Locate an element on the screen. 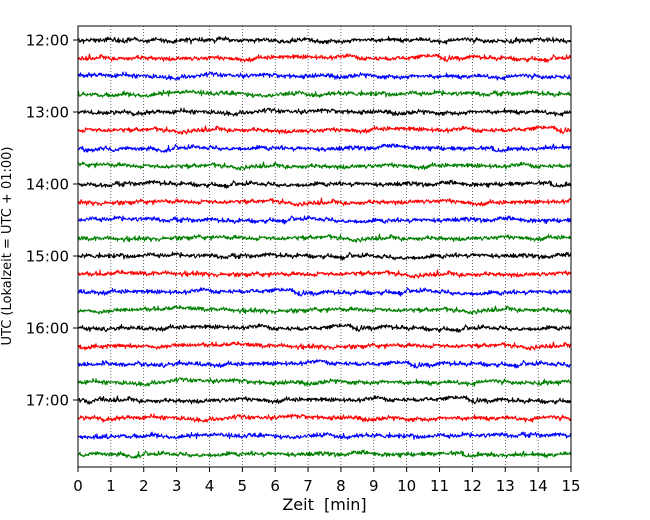 The image size is (650, 520). x-tick-label: 5 is located at coordinates (243, 486).